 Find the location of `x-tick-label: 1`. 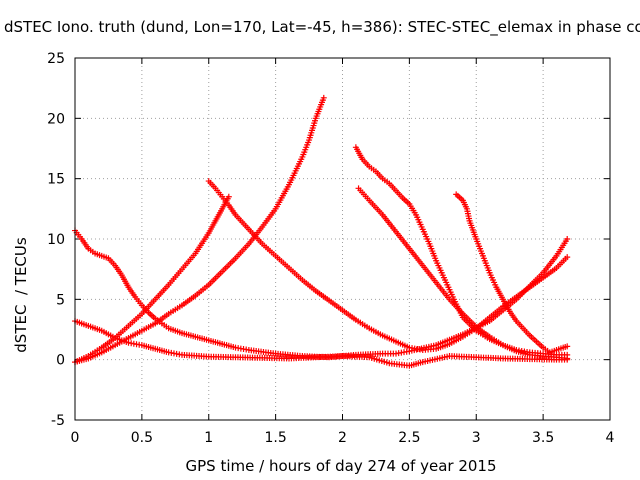

x-tick-label: 1 is located at coordinates (208, 438).